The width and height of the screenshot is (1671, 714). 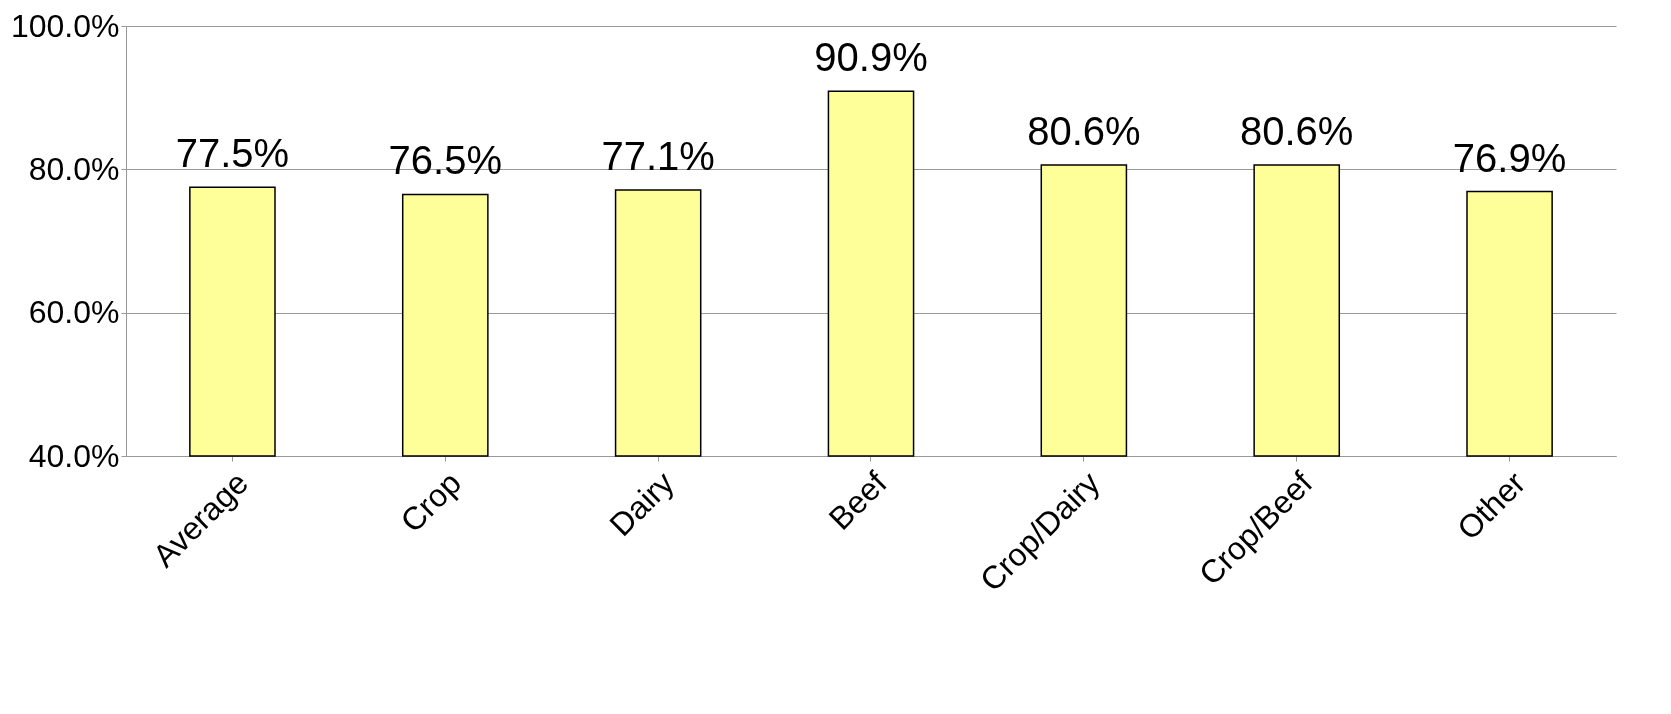 I want to click on data-label: 90.9%, so click(x=871, y=57).